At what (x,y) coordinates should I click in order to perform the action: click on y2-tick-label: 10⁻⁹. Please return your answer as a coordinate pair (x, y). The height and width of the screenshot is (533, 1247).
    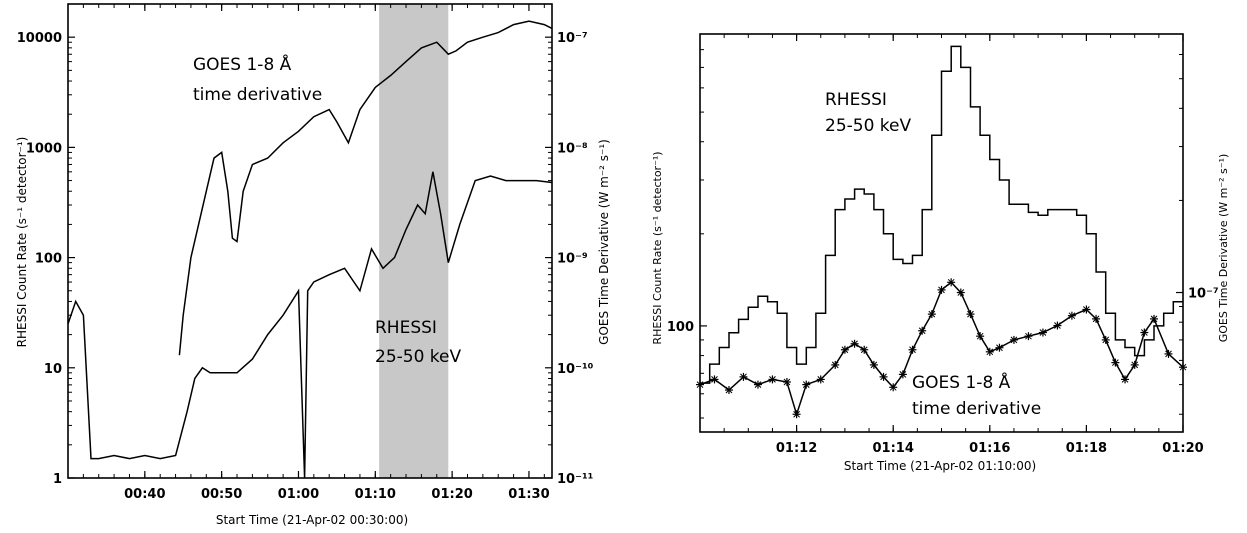
    Looking at the image, I should click on (572, 259).